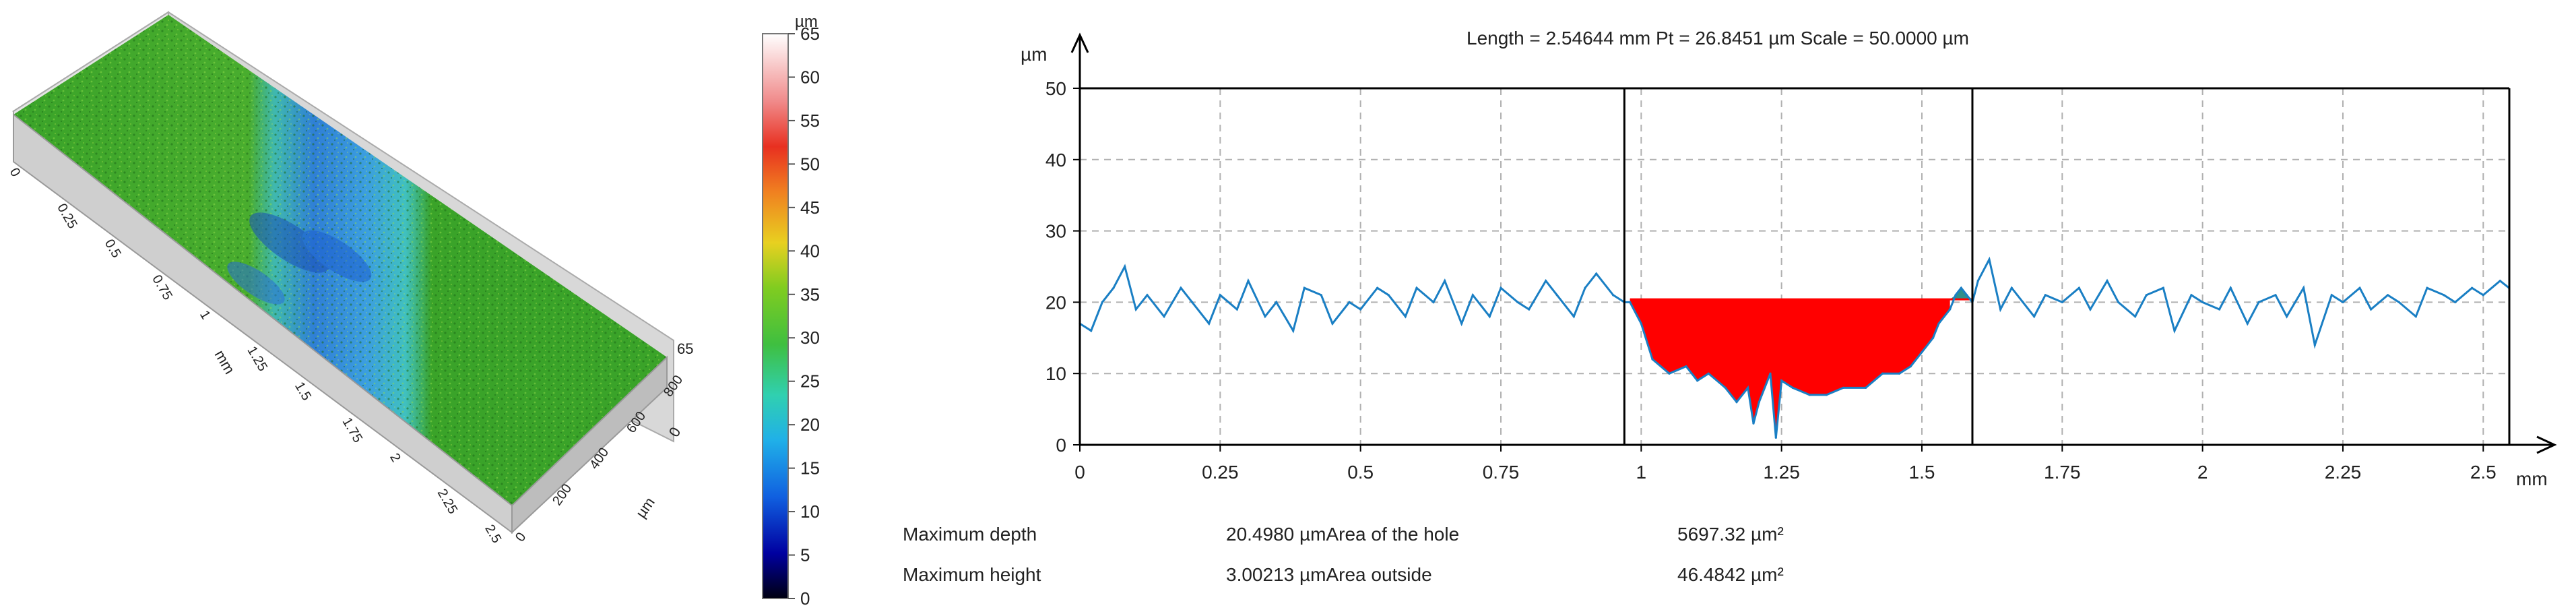 This screenshot has height=614, width=2576. I want to click on result-label-max-height: Maximum height, so click(972, 574).